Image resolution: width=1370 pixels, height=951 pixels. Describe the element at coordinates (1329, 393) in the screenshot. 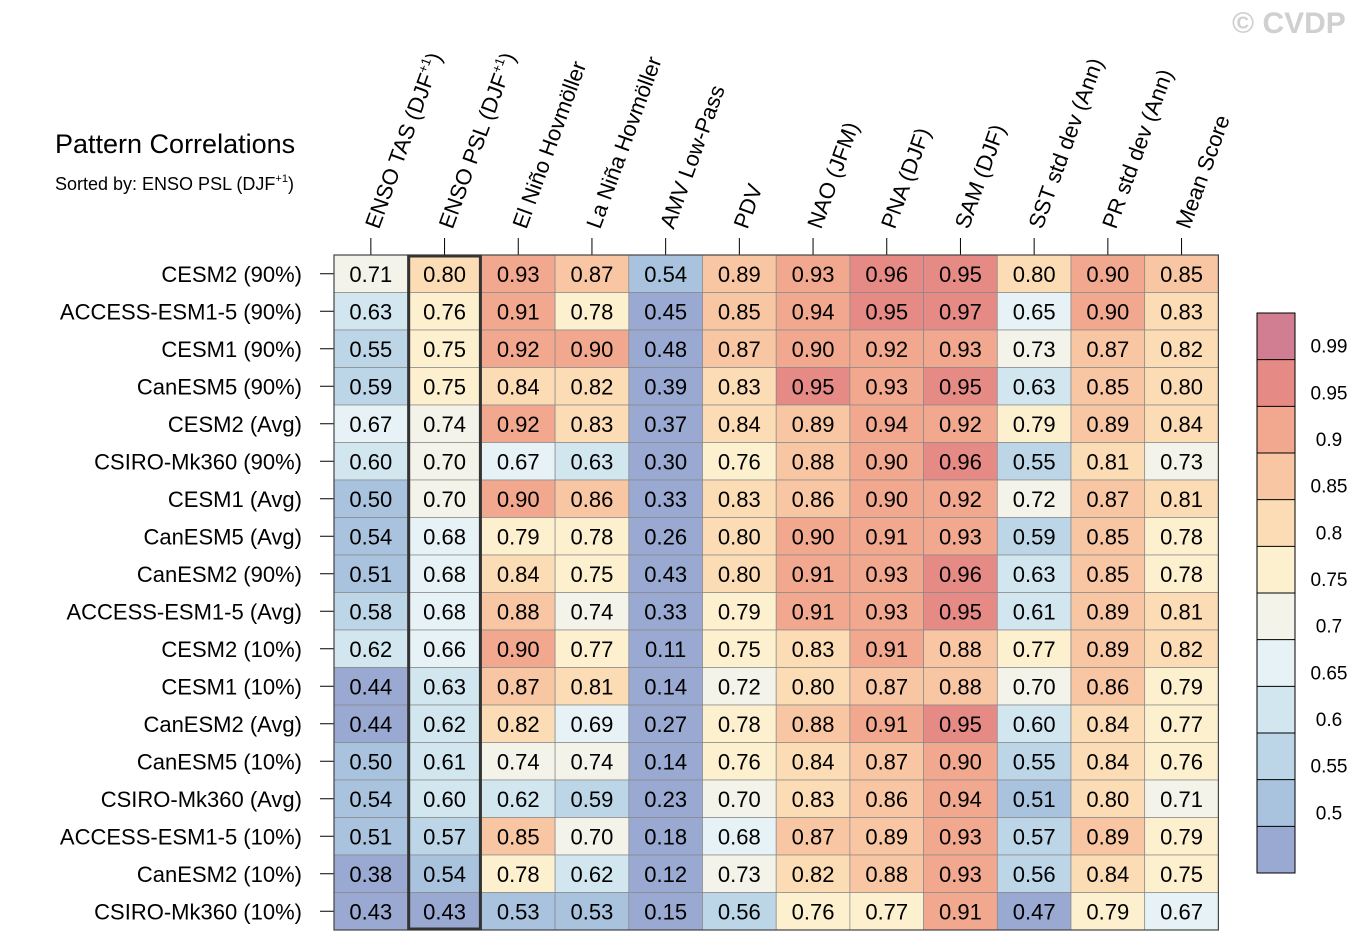

I see `colorbar-tick-label: 0.95` at that location.